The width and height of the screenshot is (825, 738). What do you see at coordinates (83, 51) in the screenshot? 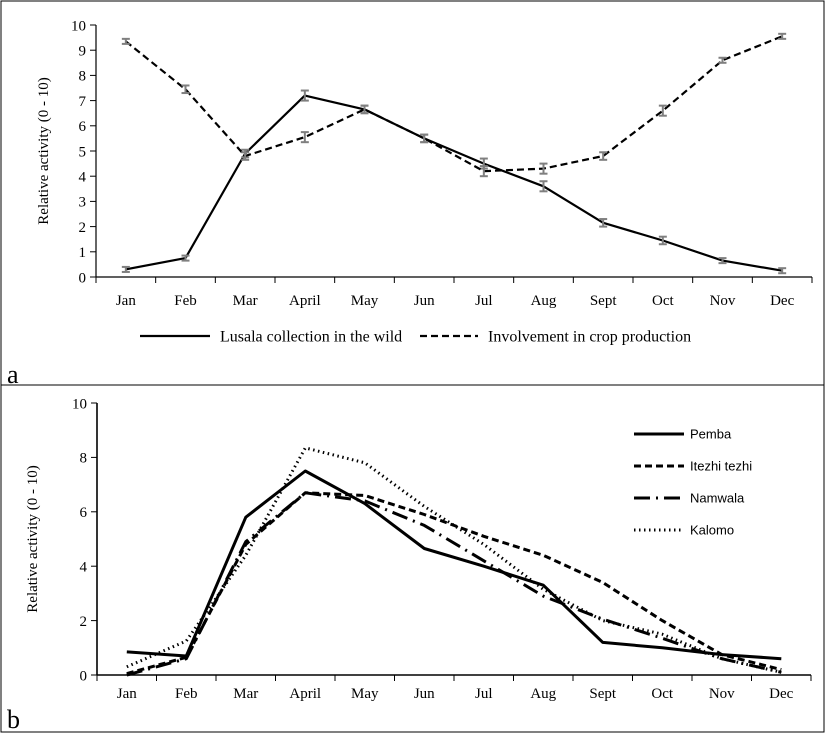
I see `y-tick-label: 9` at bounding box center [83, 51].